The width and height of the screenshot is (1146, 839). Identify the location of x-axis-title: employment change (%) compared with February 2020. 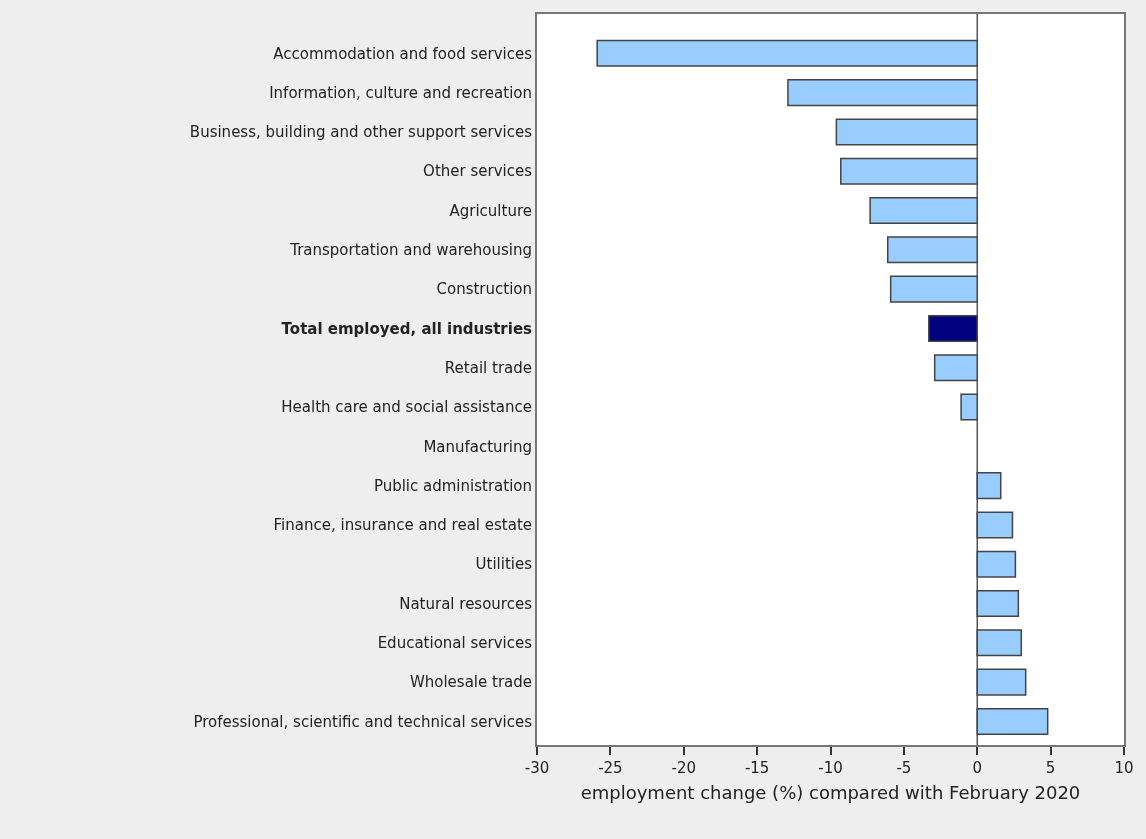
(830, 792).